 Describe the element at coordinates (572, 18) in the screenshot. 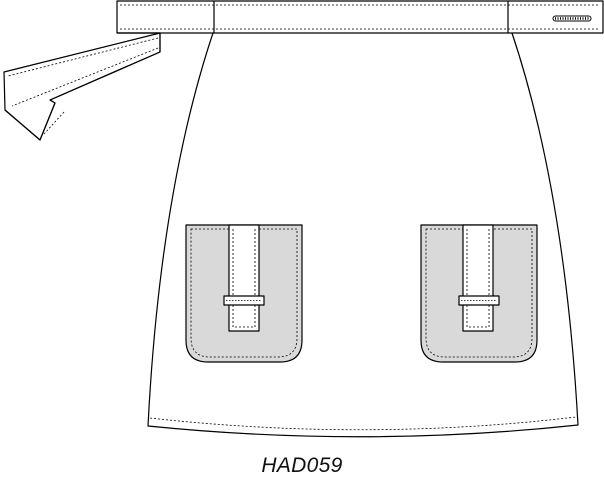

I see `buttonhole` at that location.